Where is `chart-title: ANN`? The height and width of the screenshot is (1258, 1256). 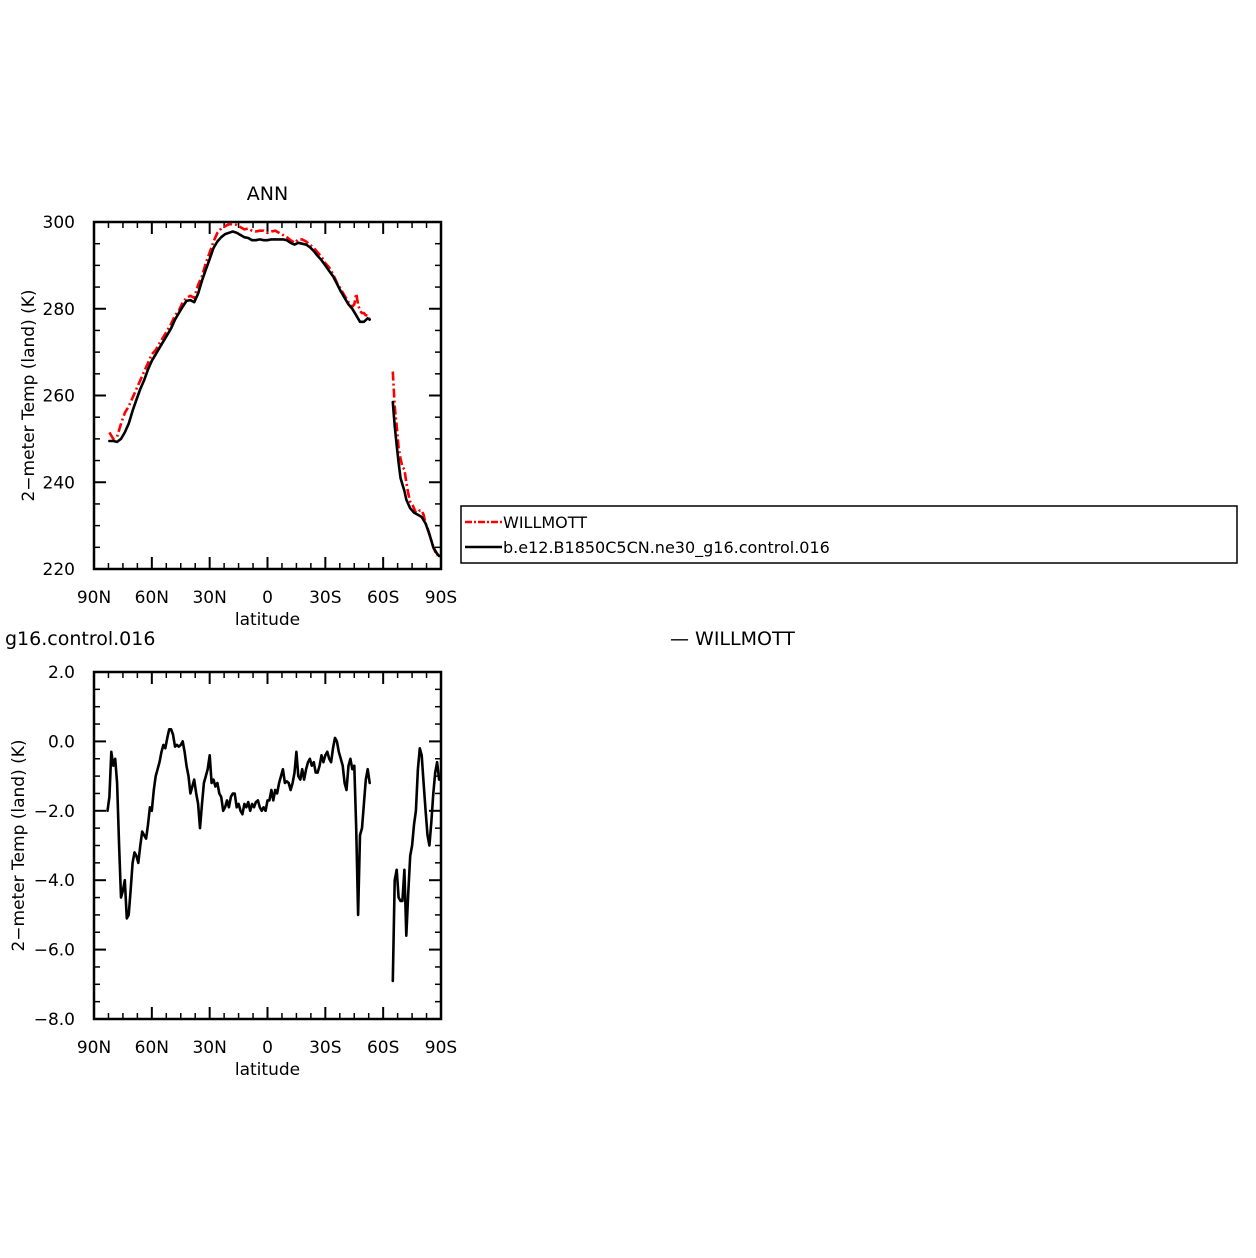 chart-title: ANN is located at coordinates (267, 194).